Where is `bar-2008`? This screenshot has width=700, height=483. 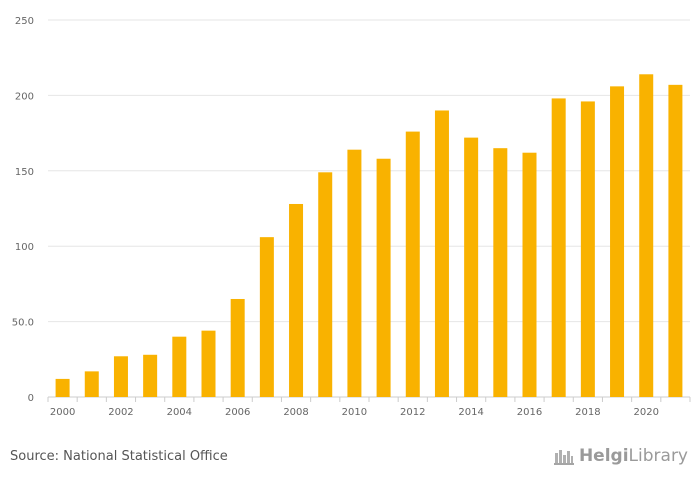
bar-2008 is located at coordinates (296, 300).